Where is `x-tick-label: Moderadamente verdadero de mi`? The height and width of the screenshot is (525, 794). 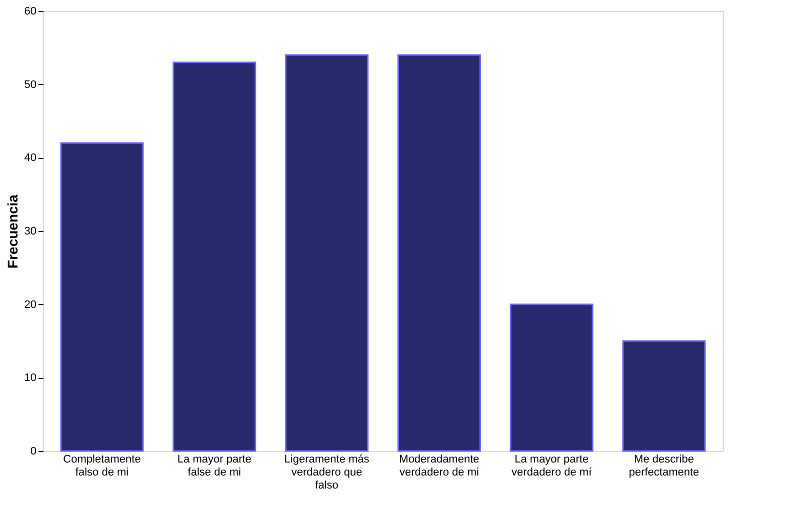 x-tick-label: Moderadamente verdadero de mi is located at coordinates (439, 466).